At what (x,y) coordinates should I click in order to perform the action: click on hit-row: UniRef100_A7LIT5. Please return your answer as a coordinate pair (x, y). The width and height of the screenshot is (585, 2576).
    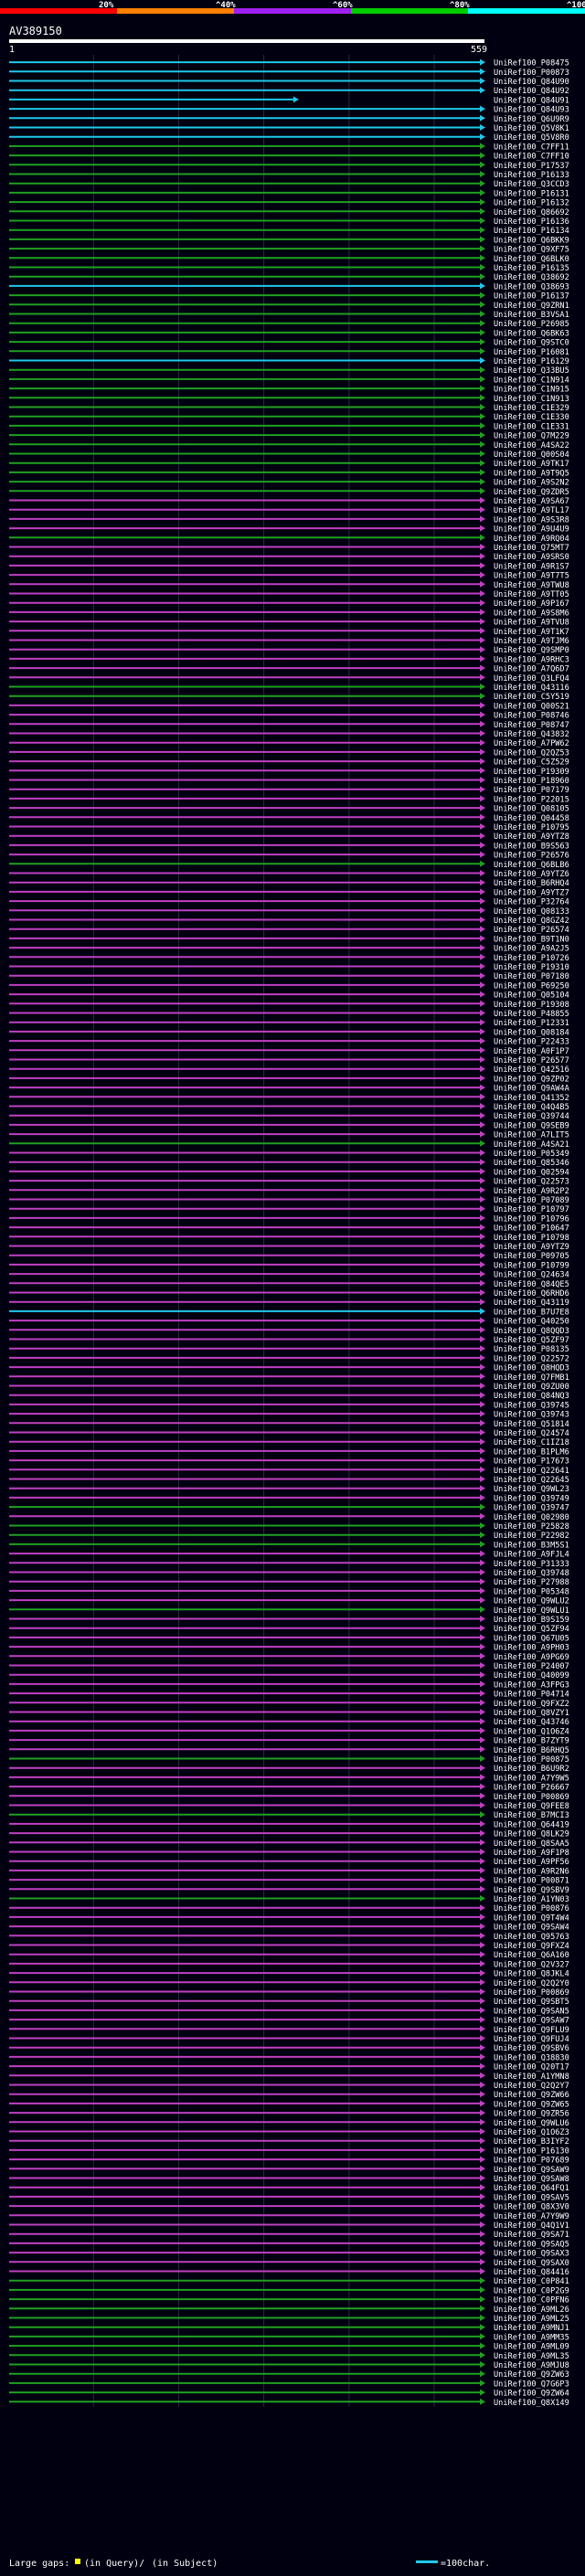
    Looking at the image, I should click on (289, 1135).